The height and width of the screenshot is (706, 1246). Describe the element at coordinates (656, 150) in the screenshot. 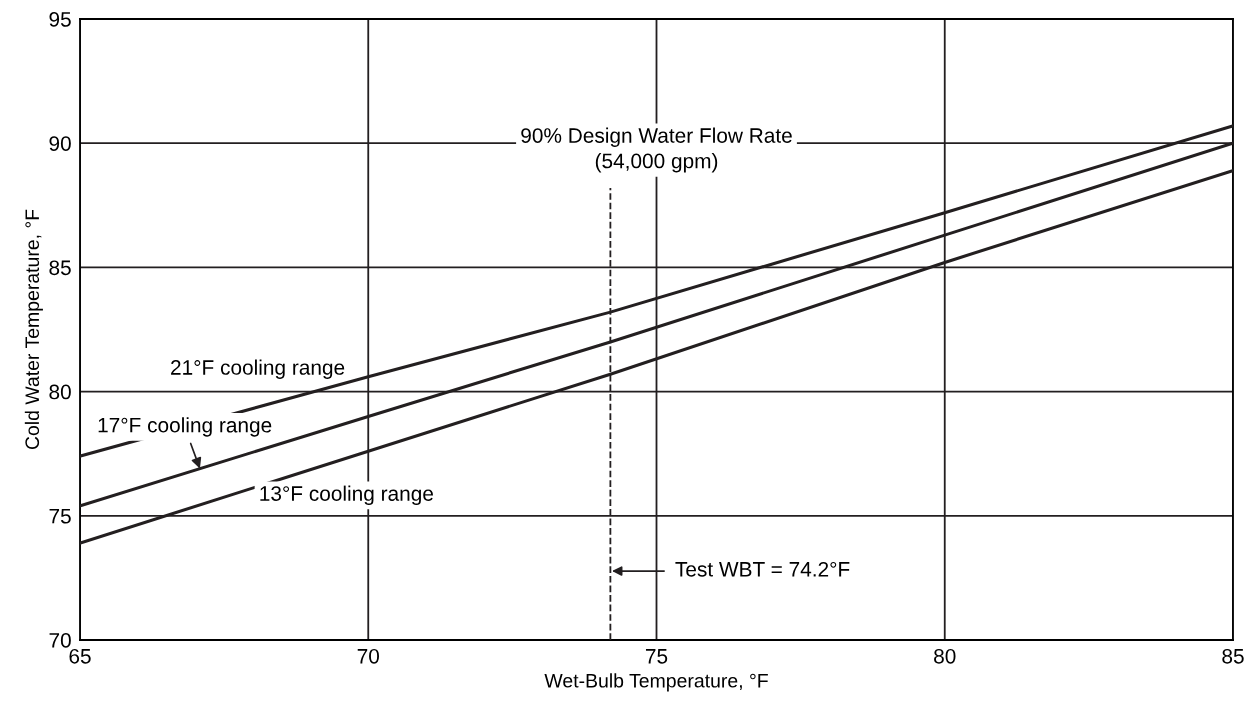

I see `annotation: 90% Design Water Flow Rate (54,000 gpm)` at that location.